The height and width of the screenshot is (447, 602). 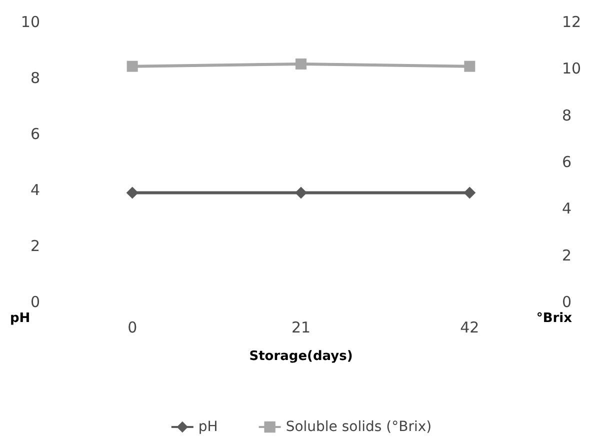 What do you see at coordinates (359, 427) in the screenshot?
I see `legend-label: Soluble solids (°Brix)` at bounding box center [359, 427].